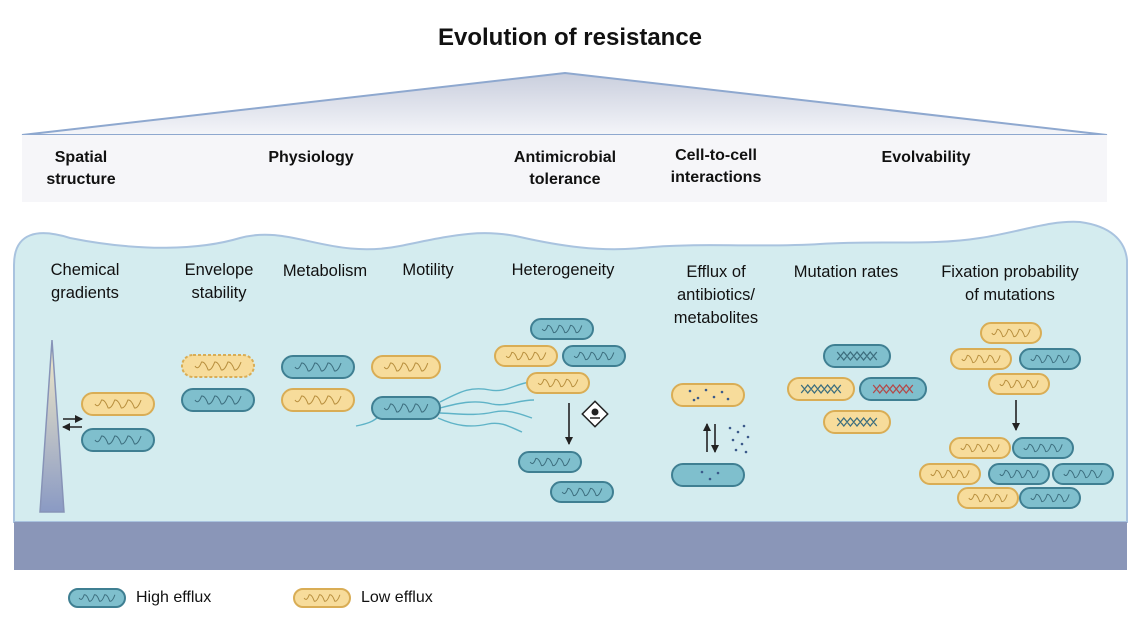 The image size is (1140, 618). Describe the element at coordinates (716, 272) in the screenshot. I see `label-line: Efflux of` at that location.